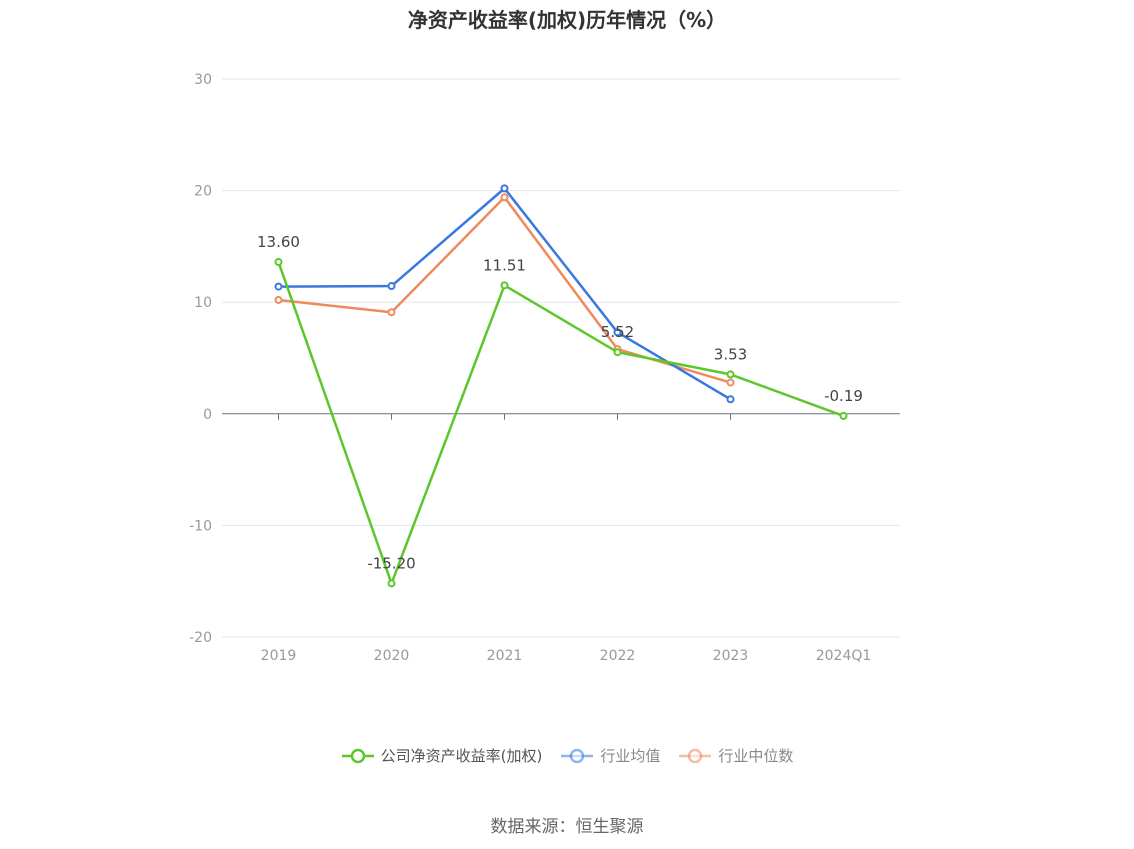 This screenshot has width=1134, height=849. Describe the element at coordinates (567, 20) in the screenshot. I see `chart-title: 净资产收益率(加权)历年情况（%）` at that location.